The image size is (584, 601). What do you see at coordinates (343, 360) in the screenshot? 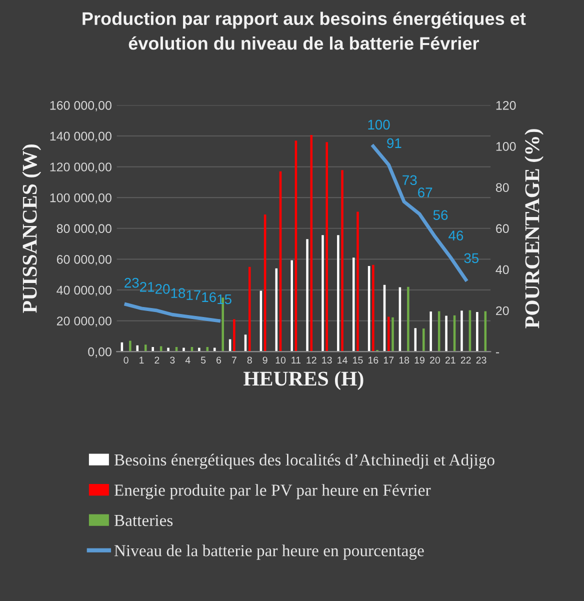
I see `x-tick-label: 14` at bounding box center [343, 360].